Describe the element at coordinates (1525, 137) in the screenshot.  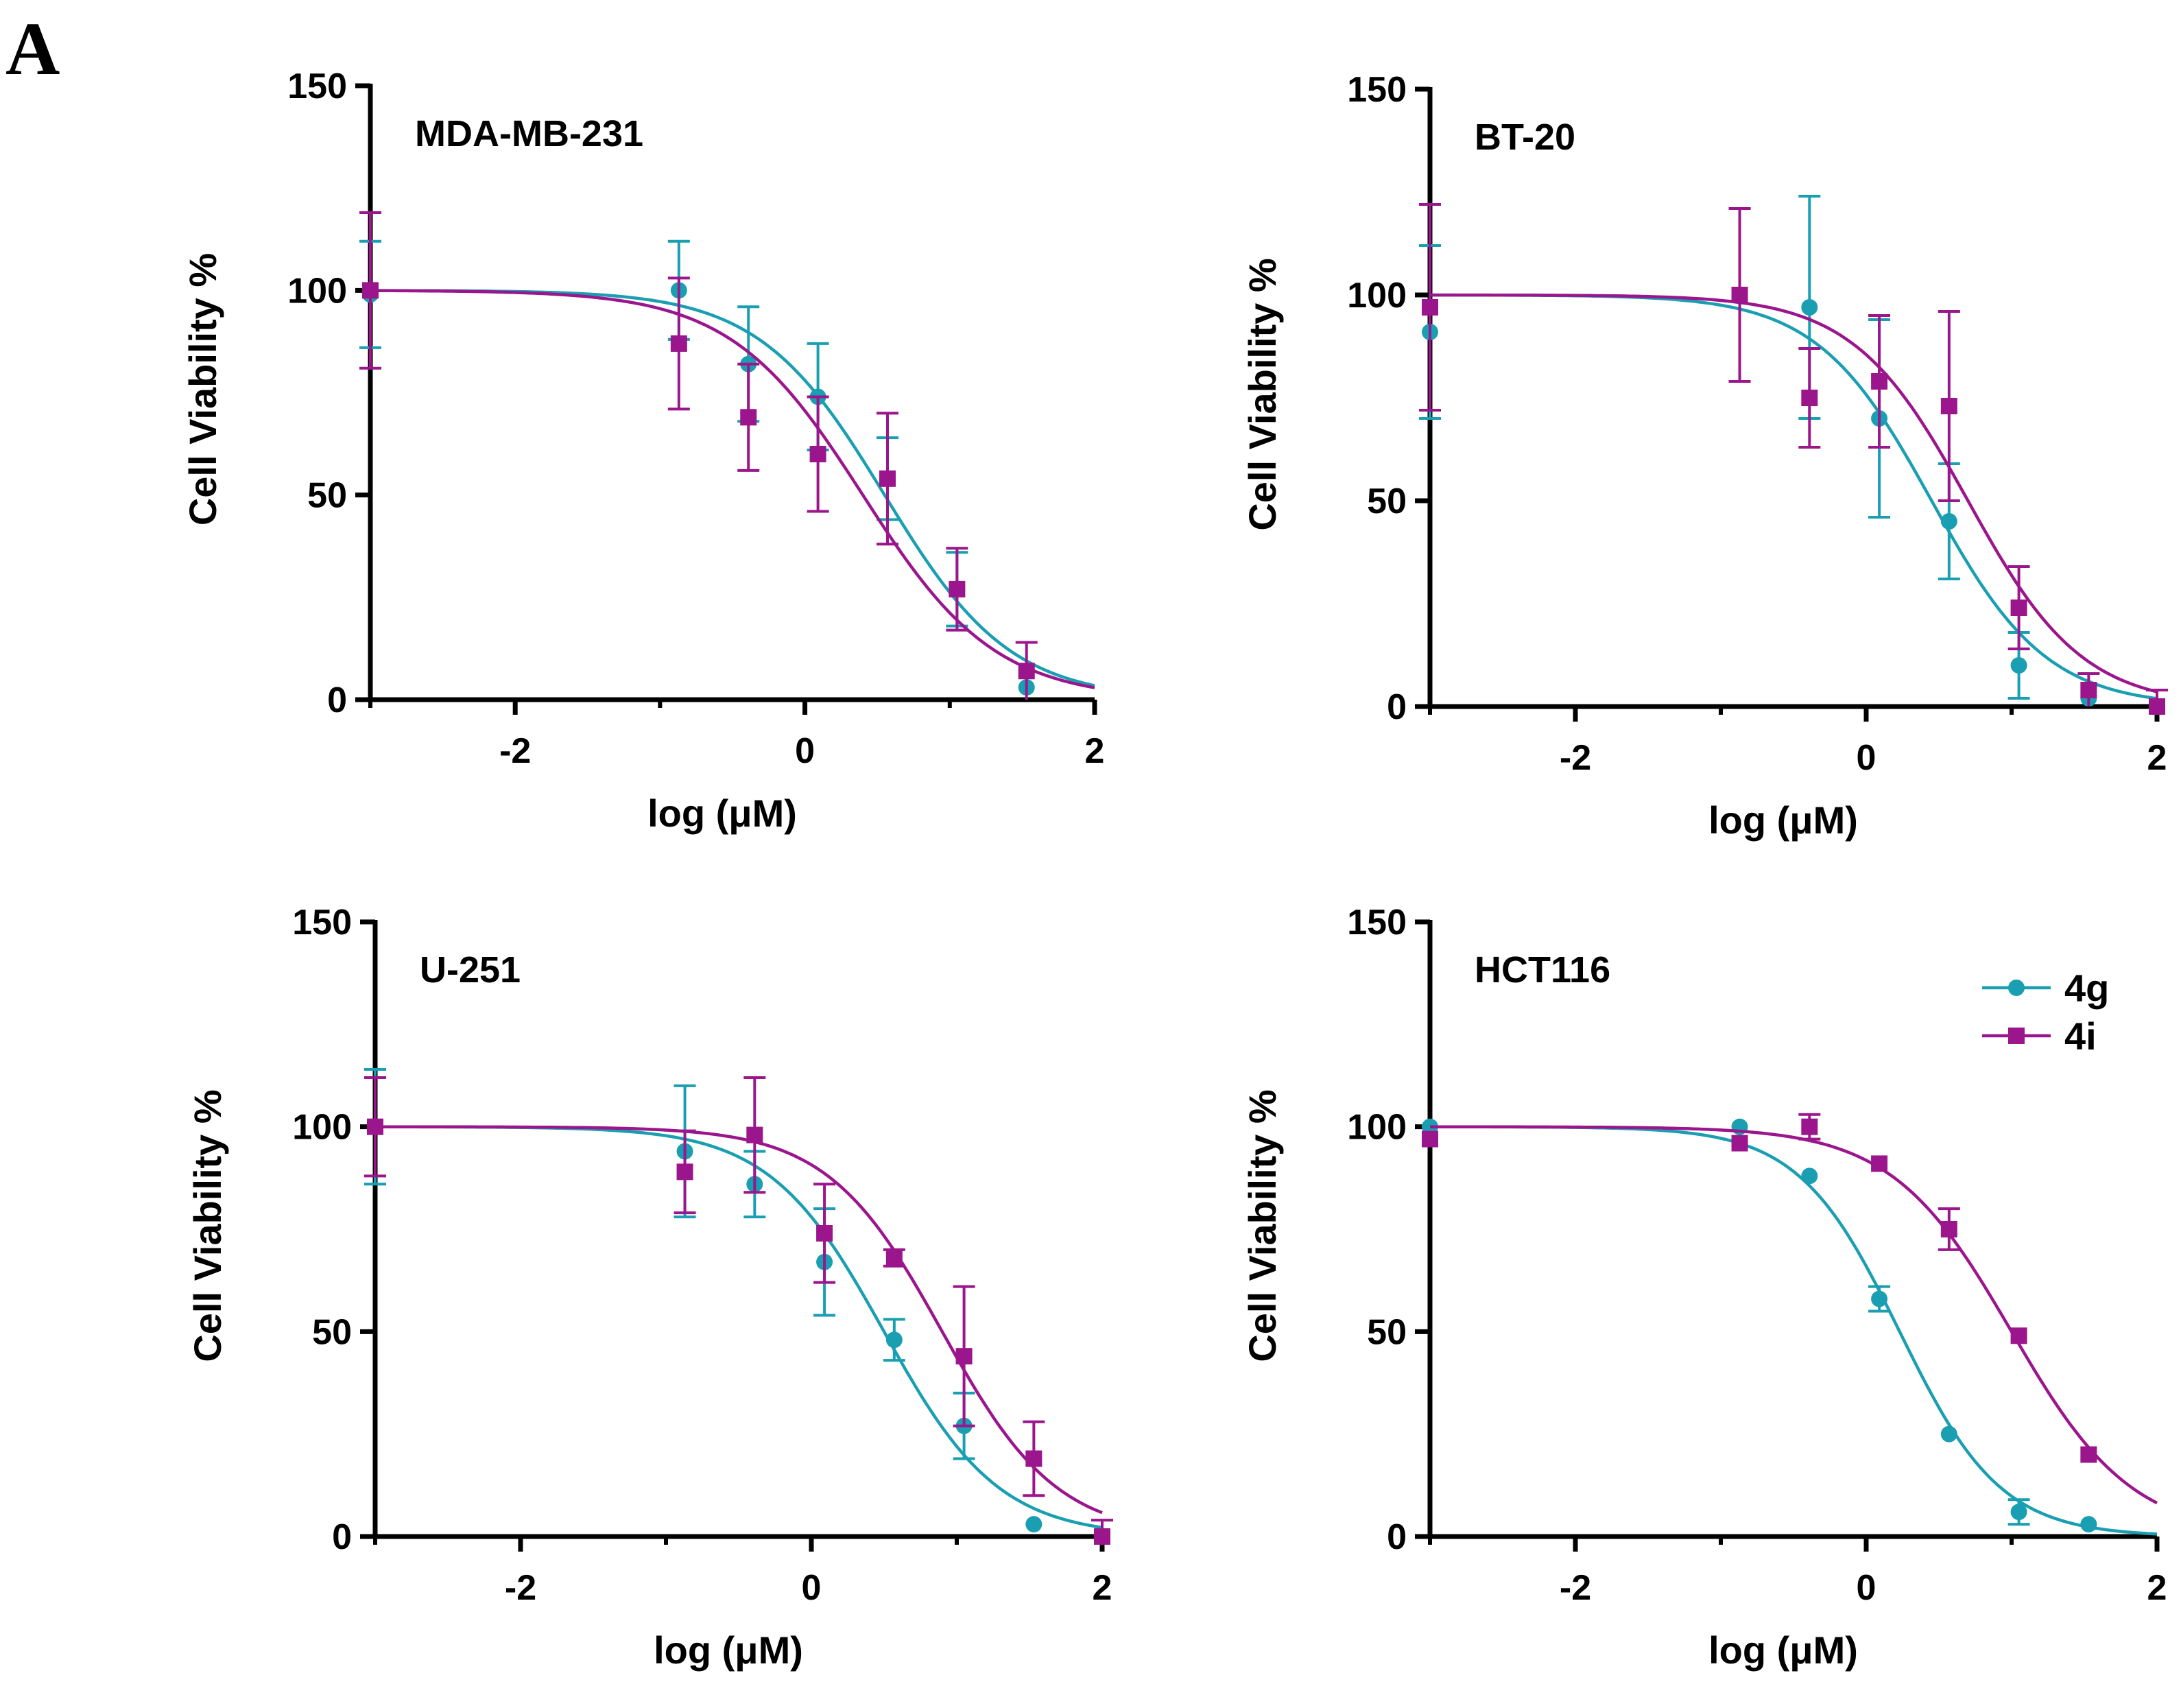
I see `chart-title: BT-20` at that location.